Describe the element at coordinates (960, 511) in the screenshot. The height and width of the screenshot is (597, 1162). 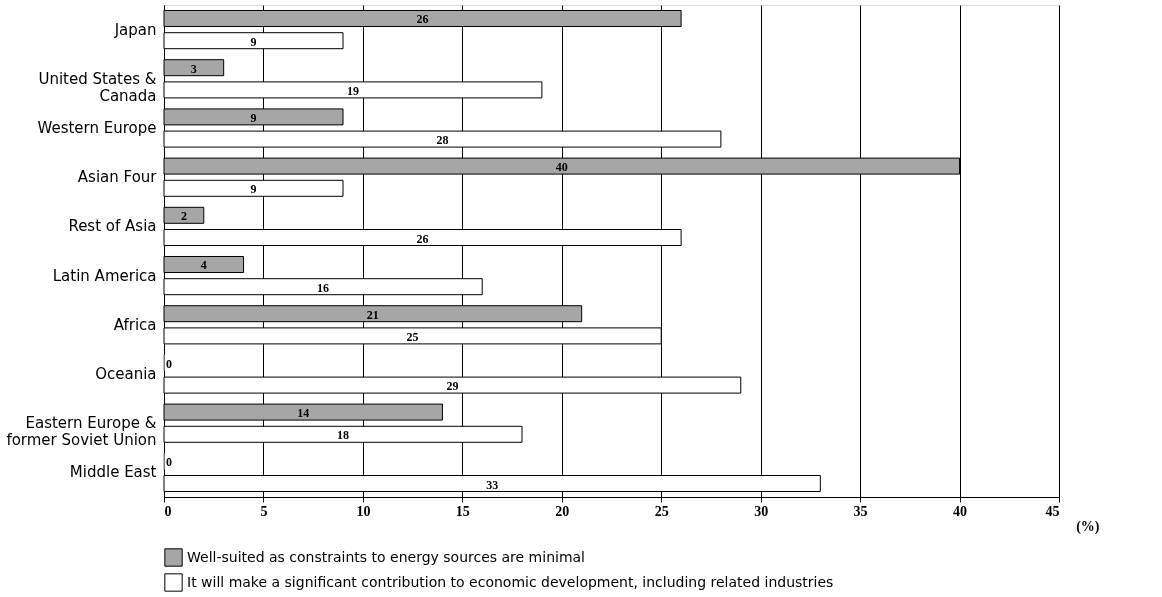
I see `x-tick-label: 40` at that location.